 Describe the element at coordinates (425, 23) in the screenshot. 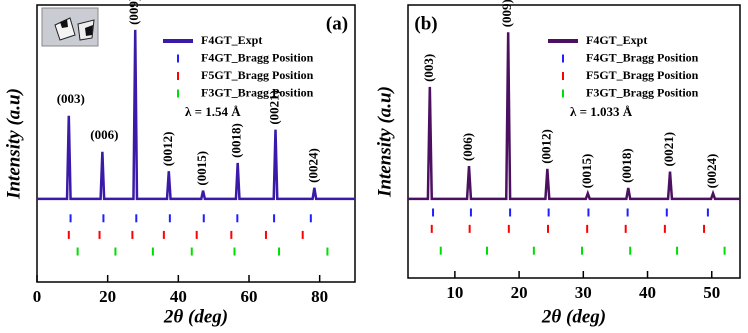

I see `panel-title: (b)` at that location.